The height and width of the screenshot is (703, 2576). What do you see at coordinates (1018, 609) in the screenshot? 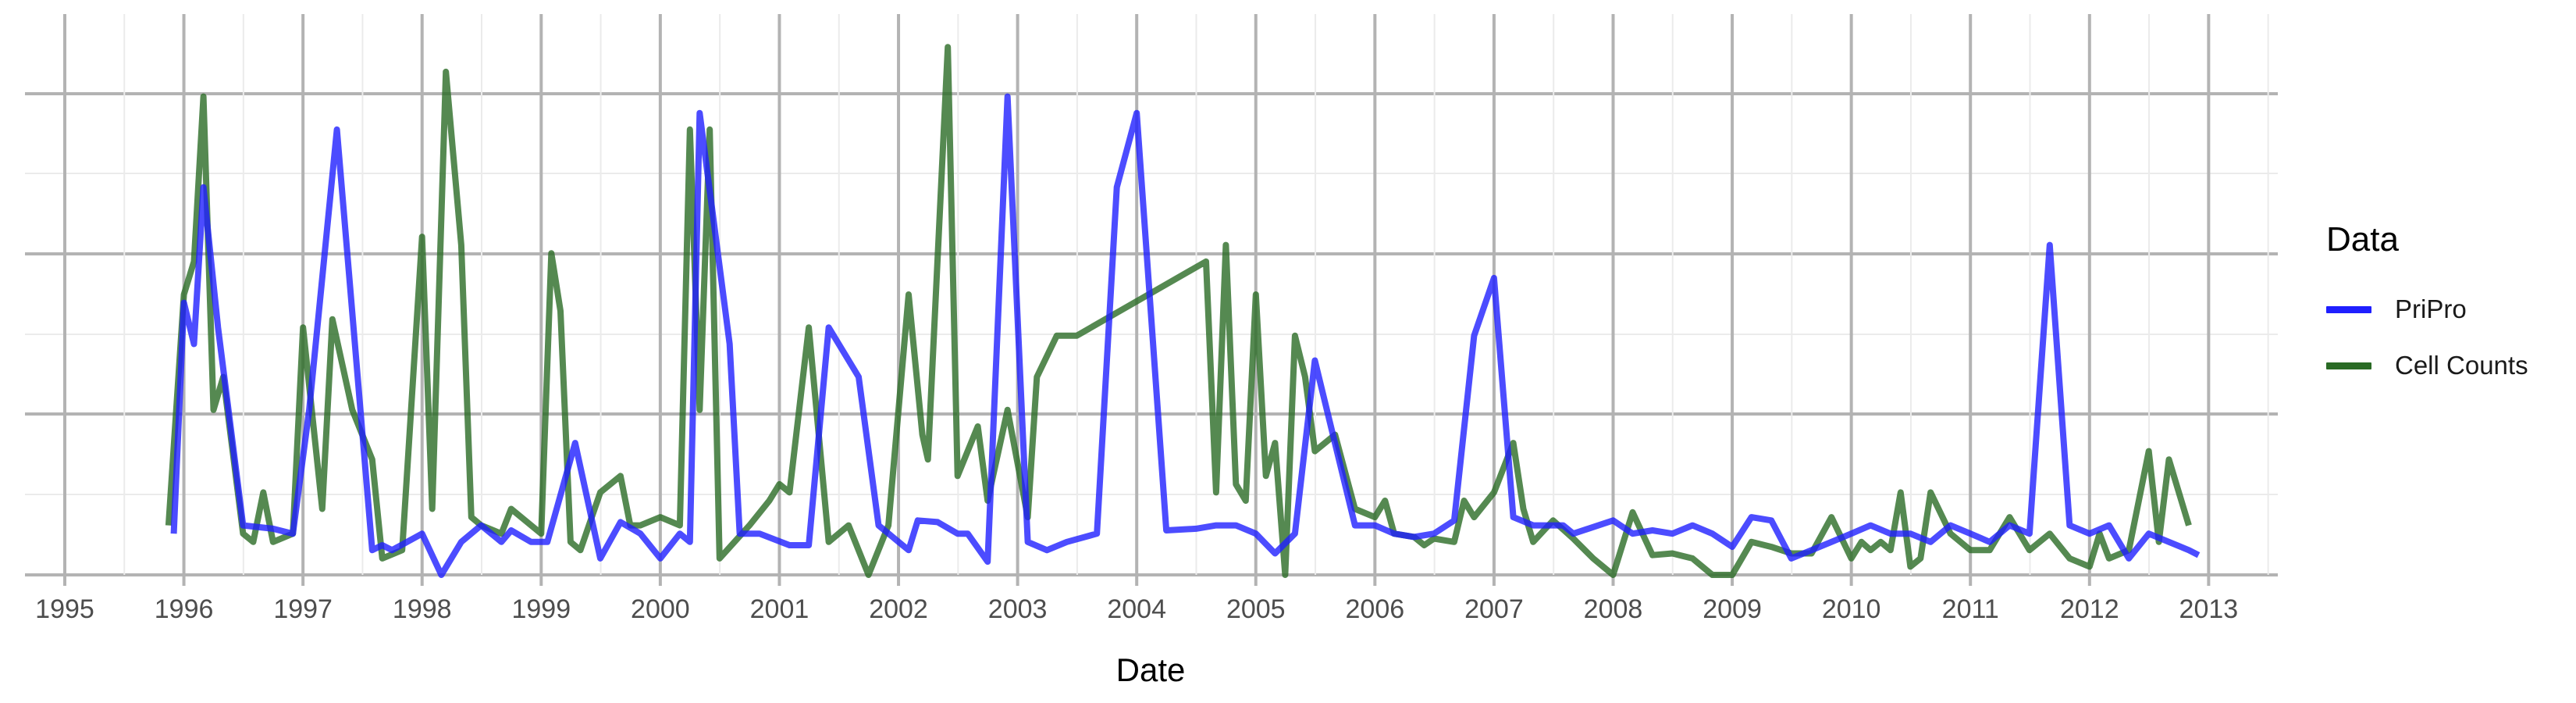
I see `x-tick-label: 2003` at bounding box center [1018, 609].